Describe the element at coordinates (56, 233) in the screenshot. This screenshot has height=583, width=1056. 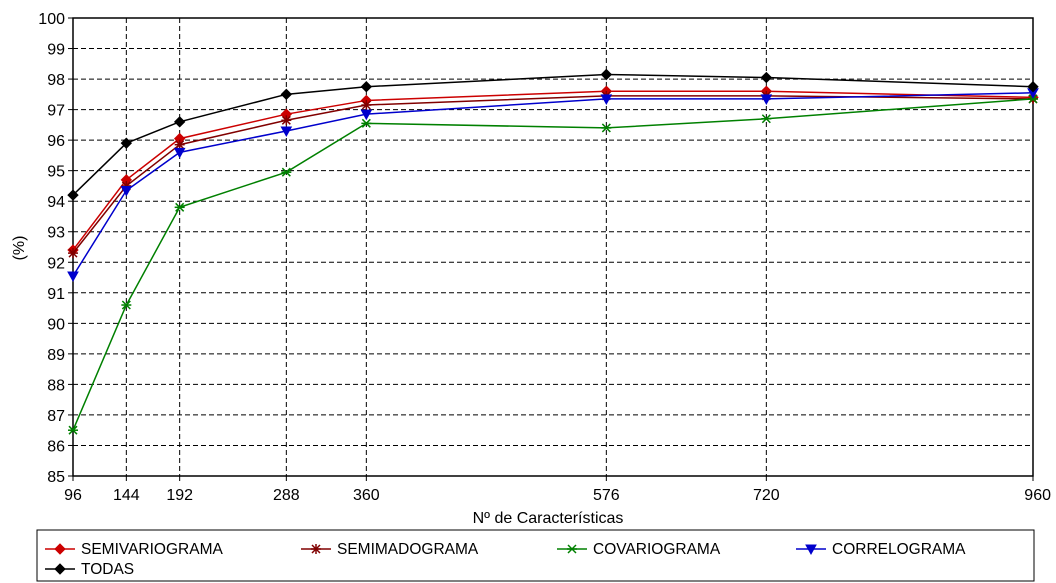
I see `y-tick-label: 93` at that location.